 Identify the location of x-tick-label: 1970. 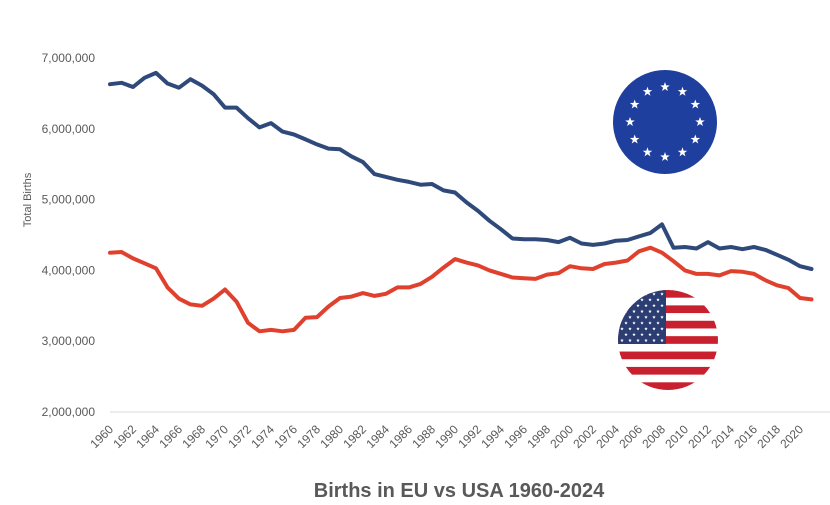
(216, 436).